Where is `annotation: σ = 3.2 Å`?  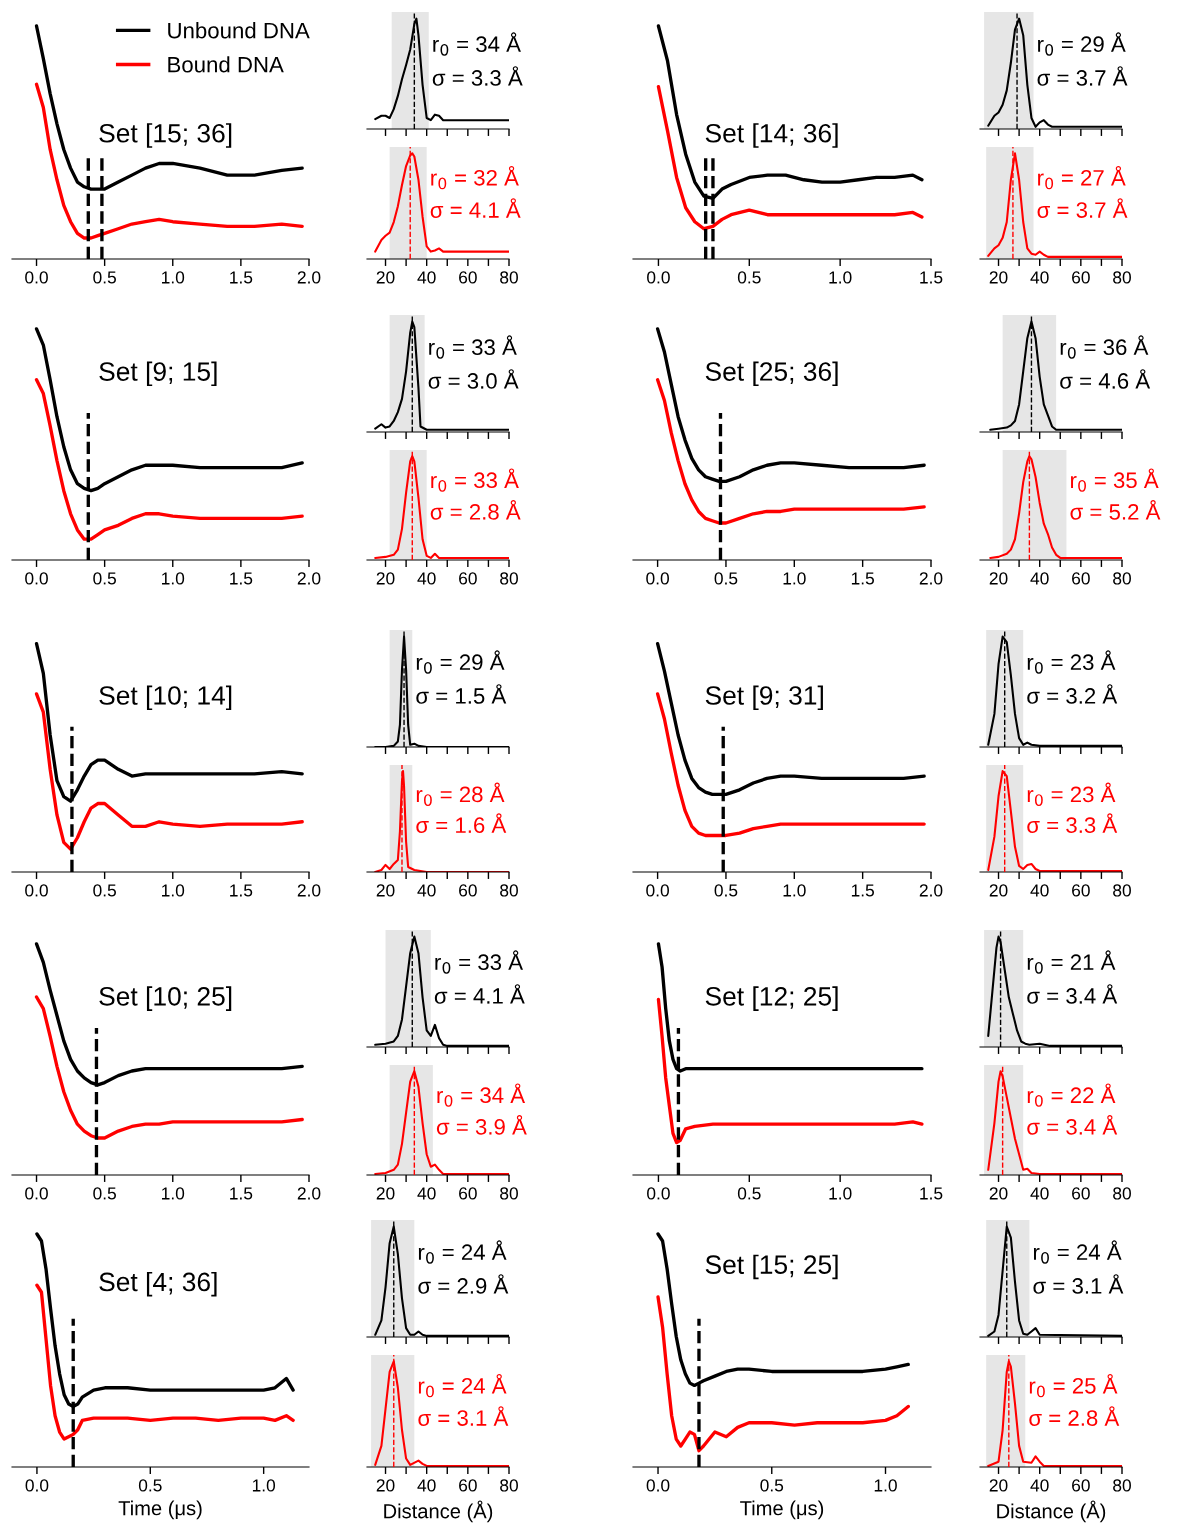 annotation: σ = 3.2 Å is located at coordinates (1072, 694).